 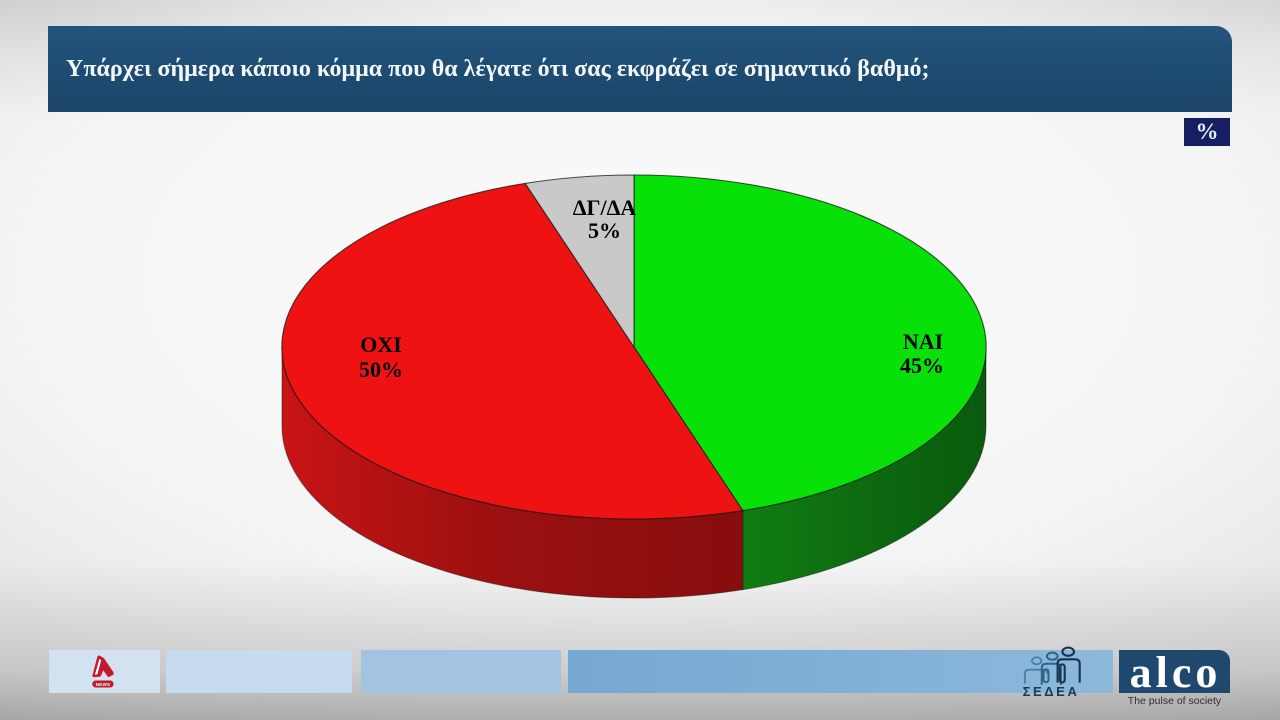 What do you see at coordinates (922, 365) in the screenshot?
I see `svg-text: 45%` at bounding box center [922, 365].